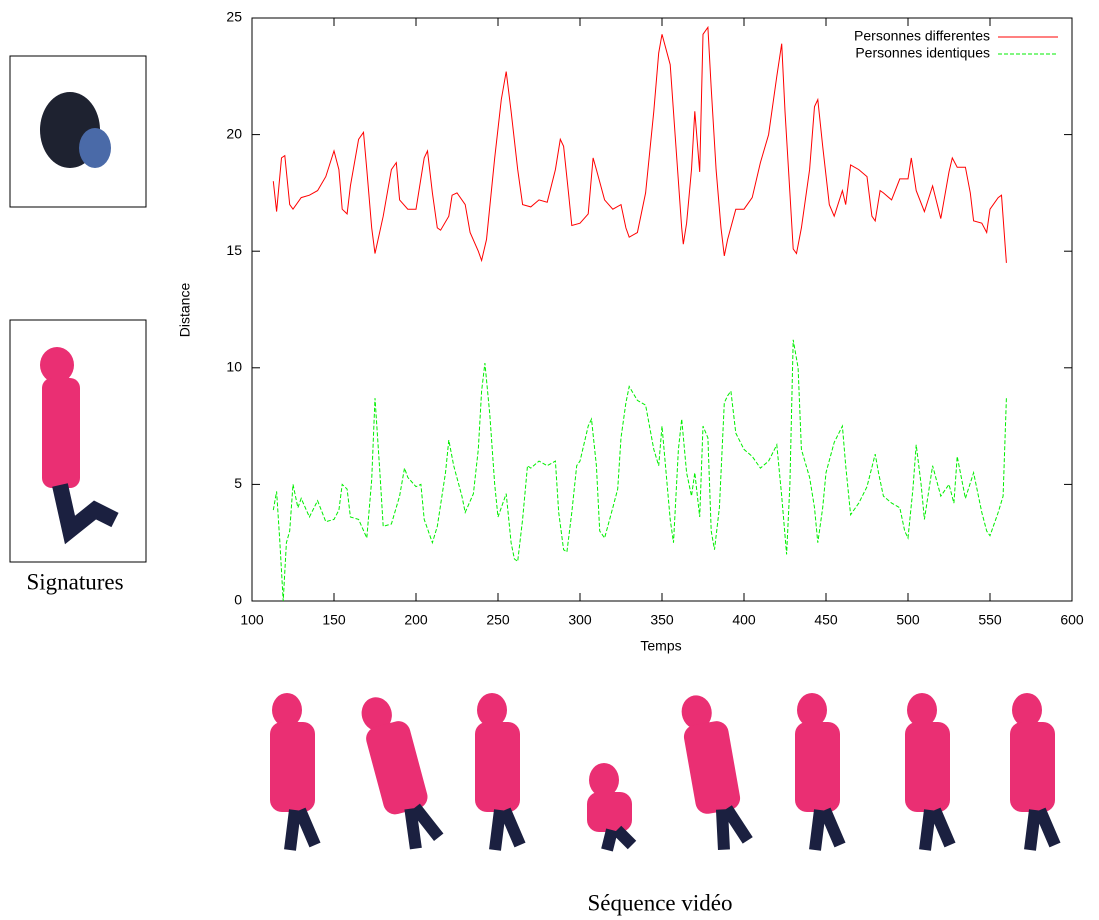  Describe the element at coordinates (238, 483) in the screenshot. I see `y-tick-label: 5` at that location.